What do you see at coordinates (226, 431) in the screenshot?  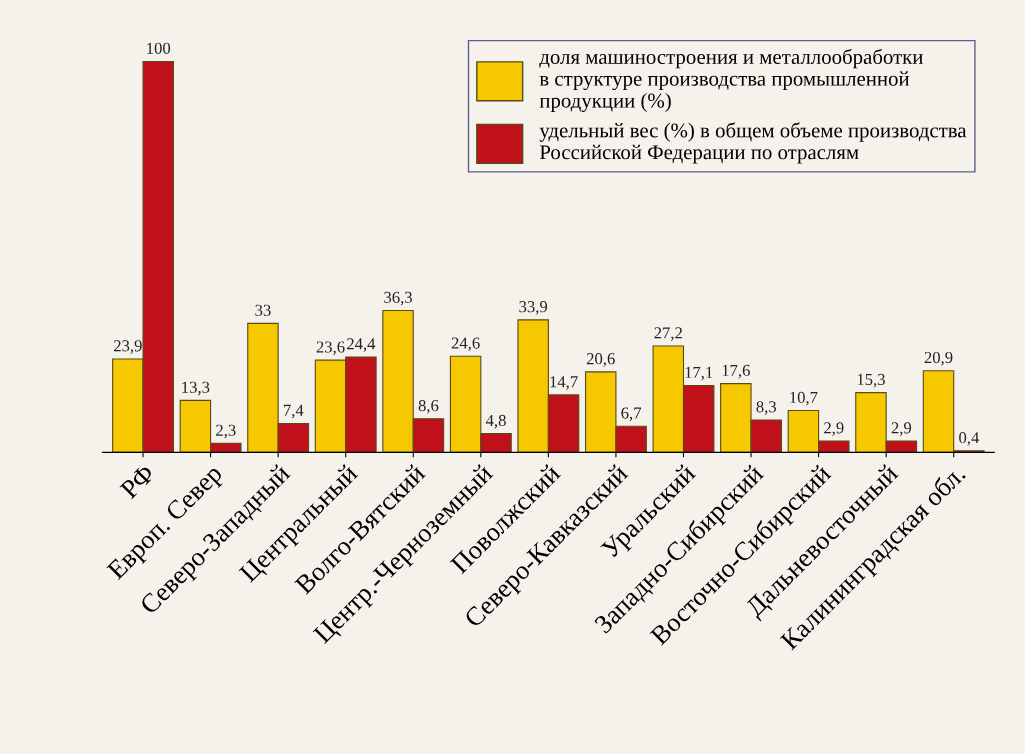 I see `data-label: 2,3` at bounding box center [226, 431].